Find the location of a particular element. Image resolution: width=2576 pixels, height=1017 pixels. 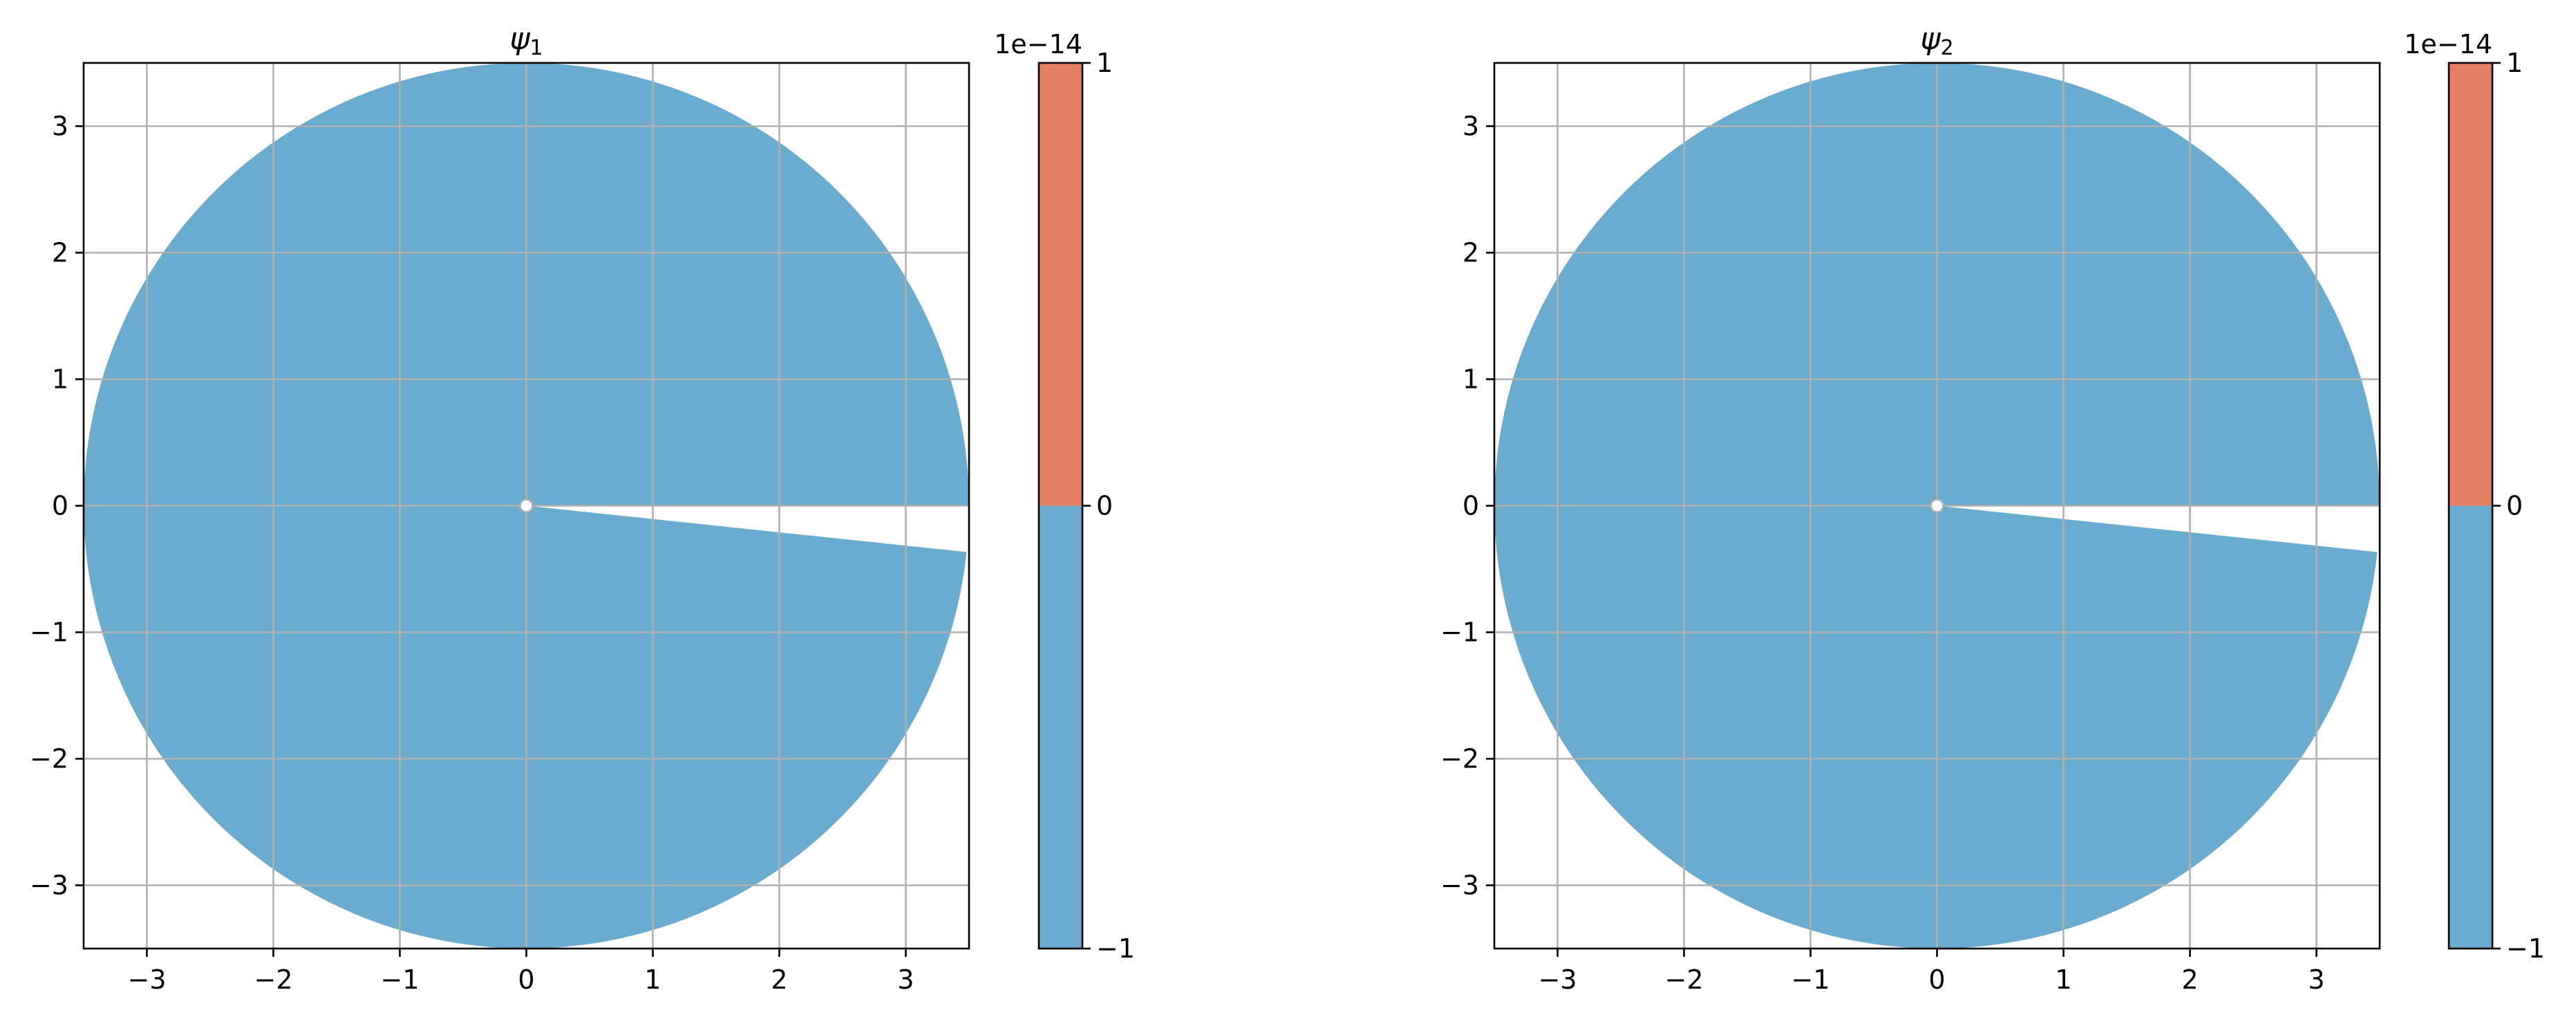

chart-title: ψ2 is located at coordinates (1936, 40).